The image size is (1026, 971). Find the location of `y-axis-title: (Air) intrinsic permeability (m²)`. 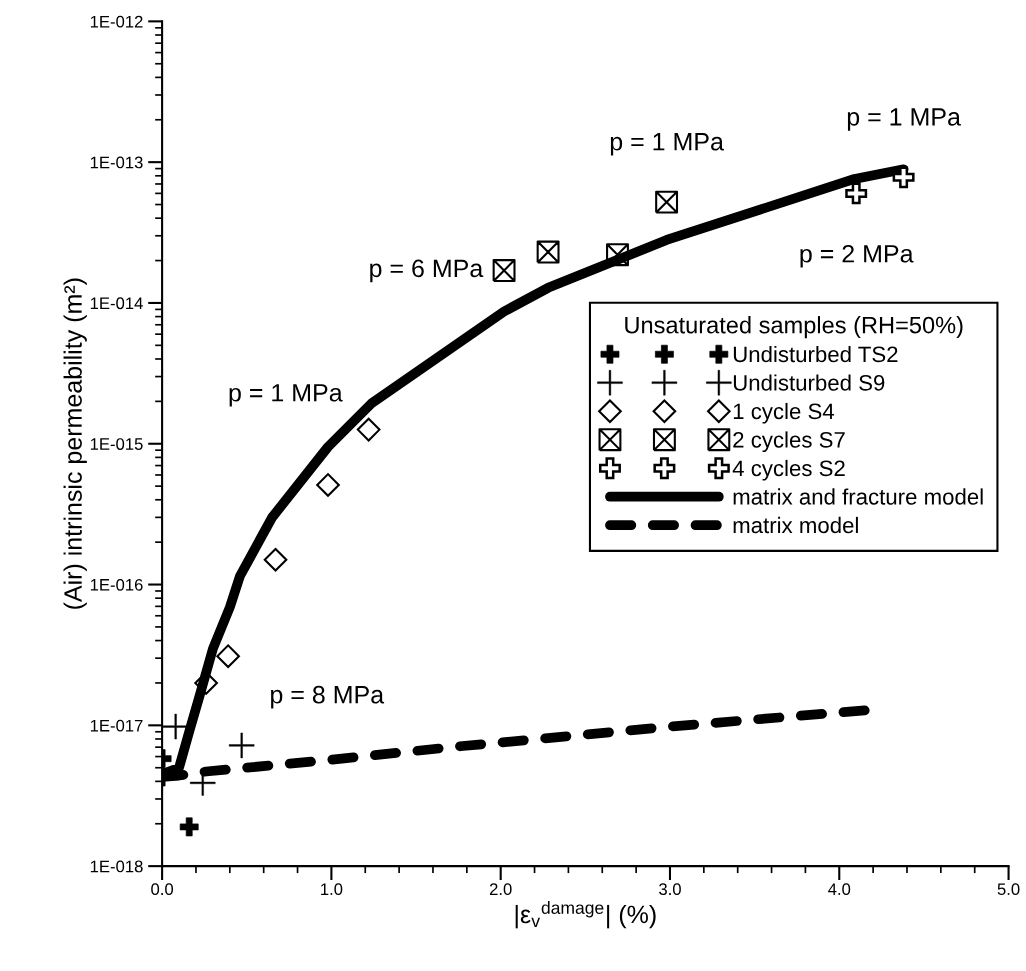

y-axis-title: (Air) intrinsic permeability (m²) is located at coordinates (75, 443).